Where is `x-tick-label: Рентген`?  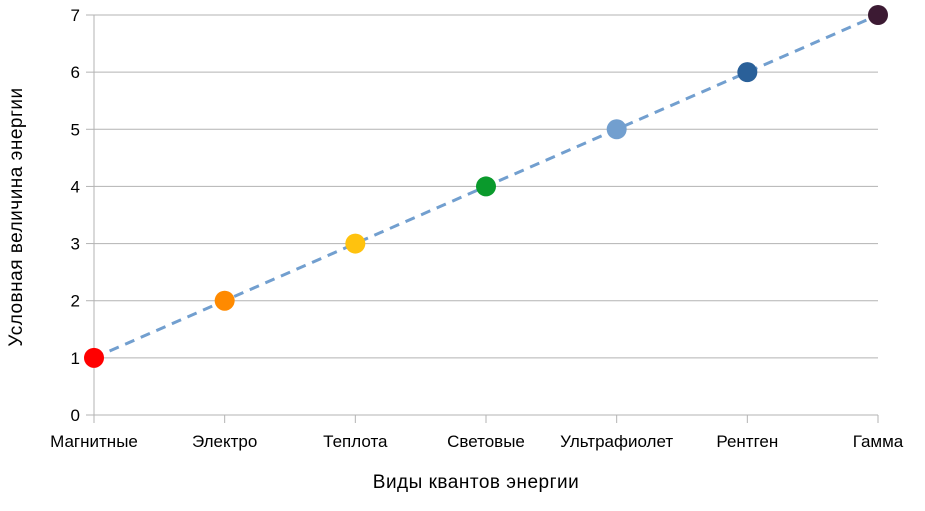
x-tick-label: Рентген is located at coordinates (747, 441).